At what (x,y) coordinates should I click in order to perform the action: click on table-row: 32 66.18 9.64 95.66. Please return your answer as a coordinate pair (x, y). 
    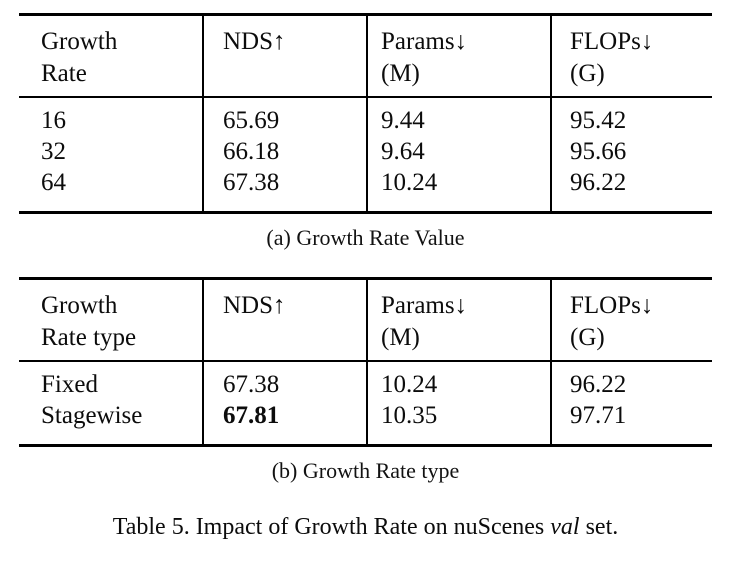
    Looking at the image, I should click on (365, 151).